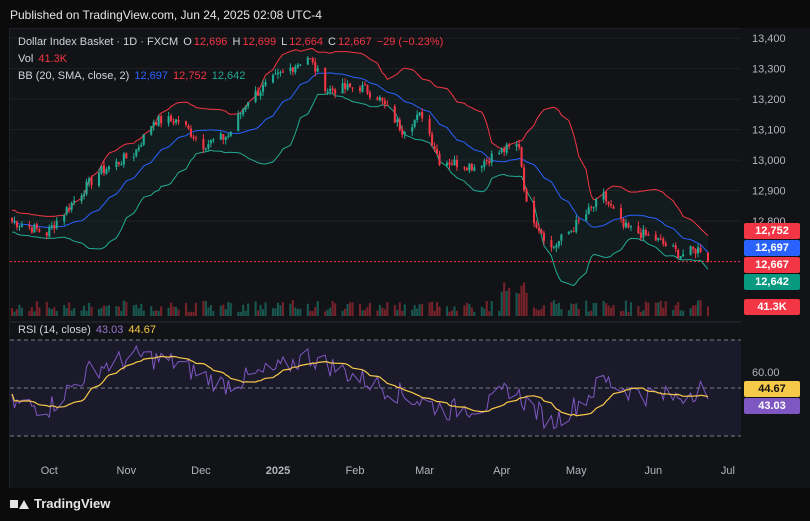 The width and height of the screenshot is (810, 521). What do you see at coordinates (151, 76) in the screenshot?
I see `bb-basis-value: 12,697` at bounding box center [151, 76].